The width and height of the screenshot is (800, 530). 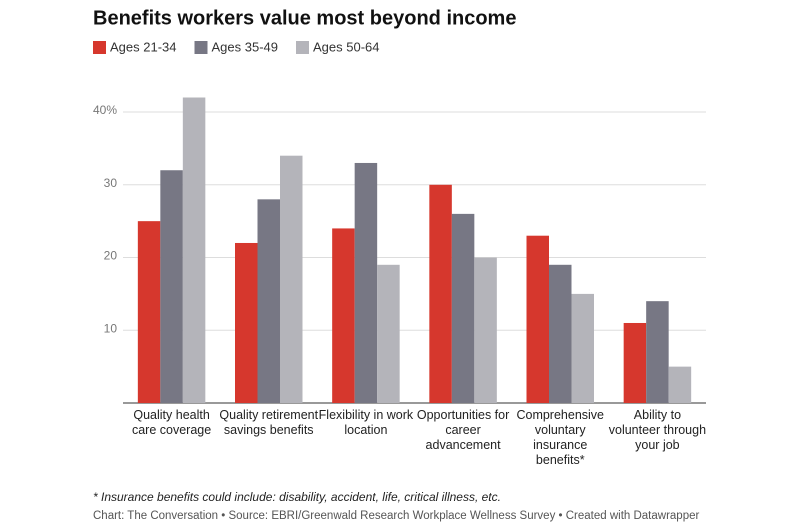 What do you see at coordinates (657, 430) in the screenshot?
I see `x-tick-label: Ability to volunteer through your job` at bounding box center [657, 430].